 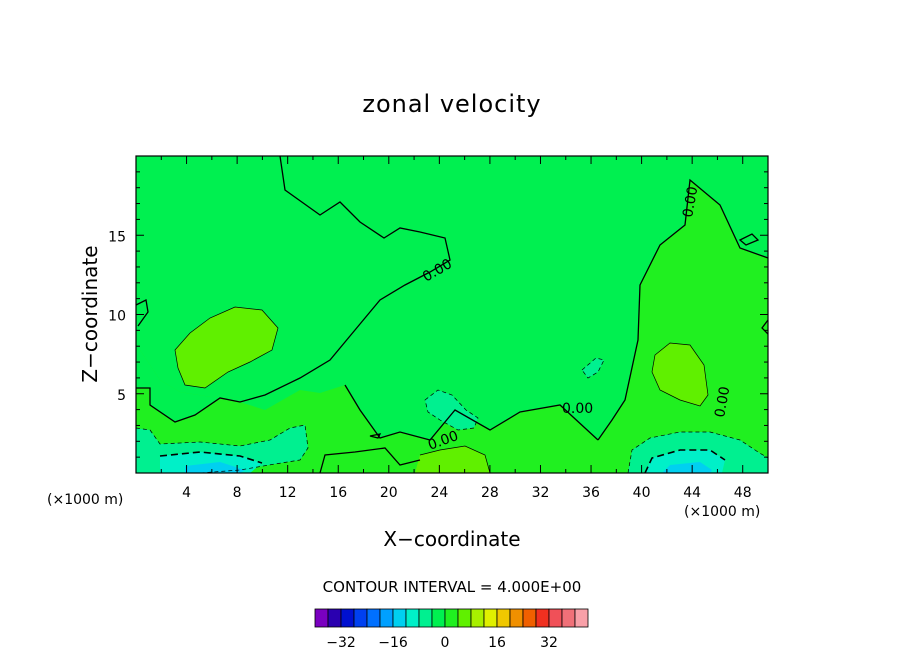 I want to click on x-tick-label: 28, so click(x=490, y=493).